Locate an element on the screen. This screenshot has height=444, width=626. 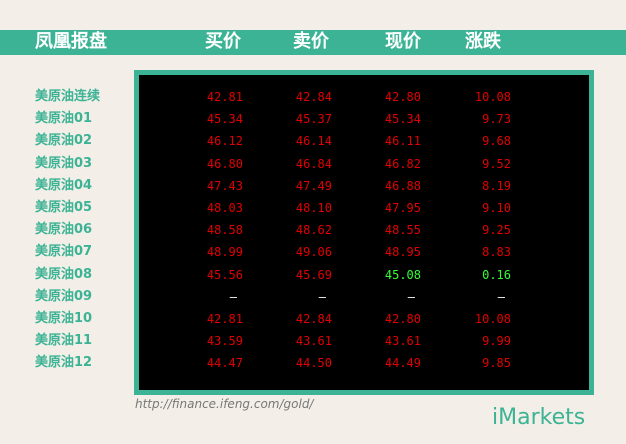
header-bar is located at coordinates (313, 42).